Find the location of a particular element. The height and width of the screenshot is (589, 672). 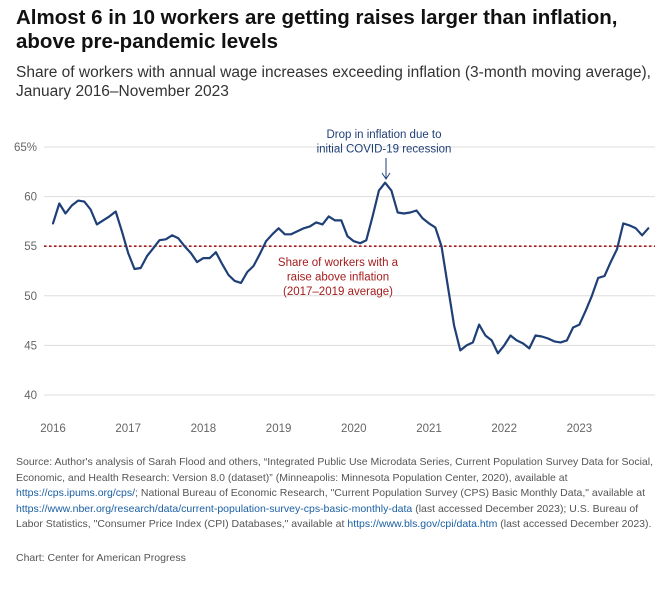

x-tick-label: 2023 is located at coordinates (580, 429).